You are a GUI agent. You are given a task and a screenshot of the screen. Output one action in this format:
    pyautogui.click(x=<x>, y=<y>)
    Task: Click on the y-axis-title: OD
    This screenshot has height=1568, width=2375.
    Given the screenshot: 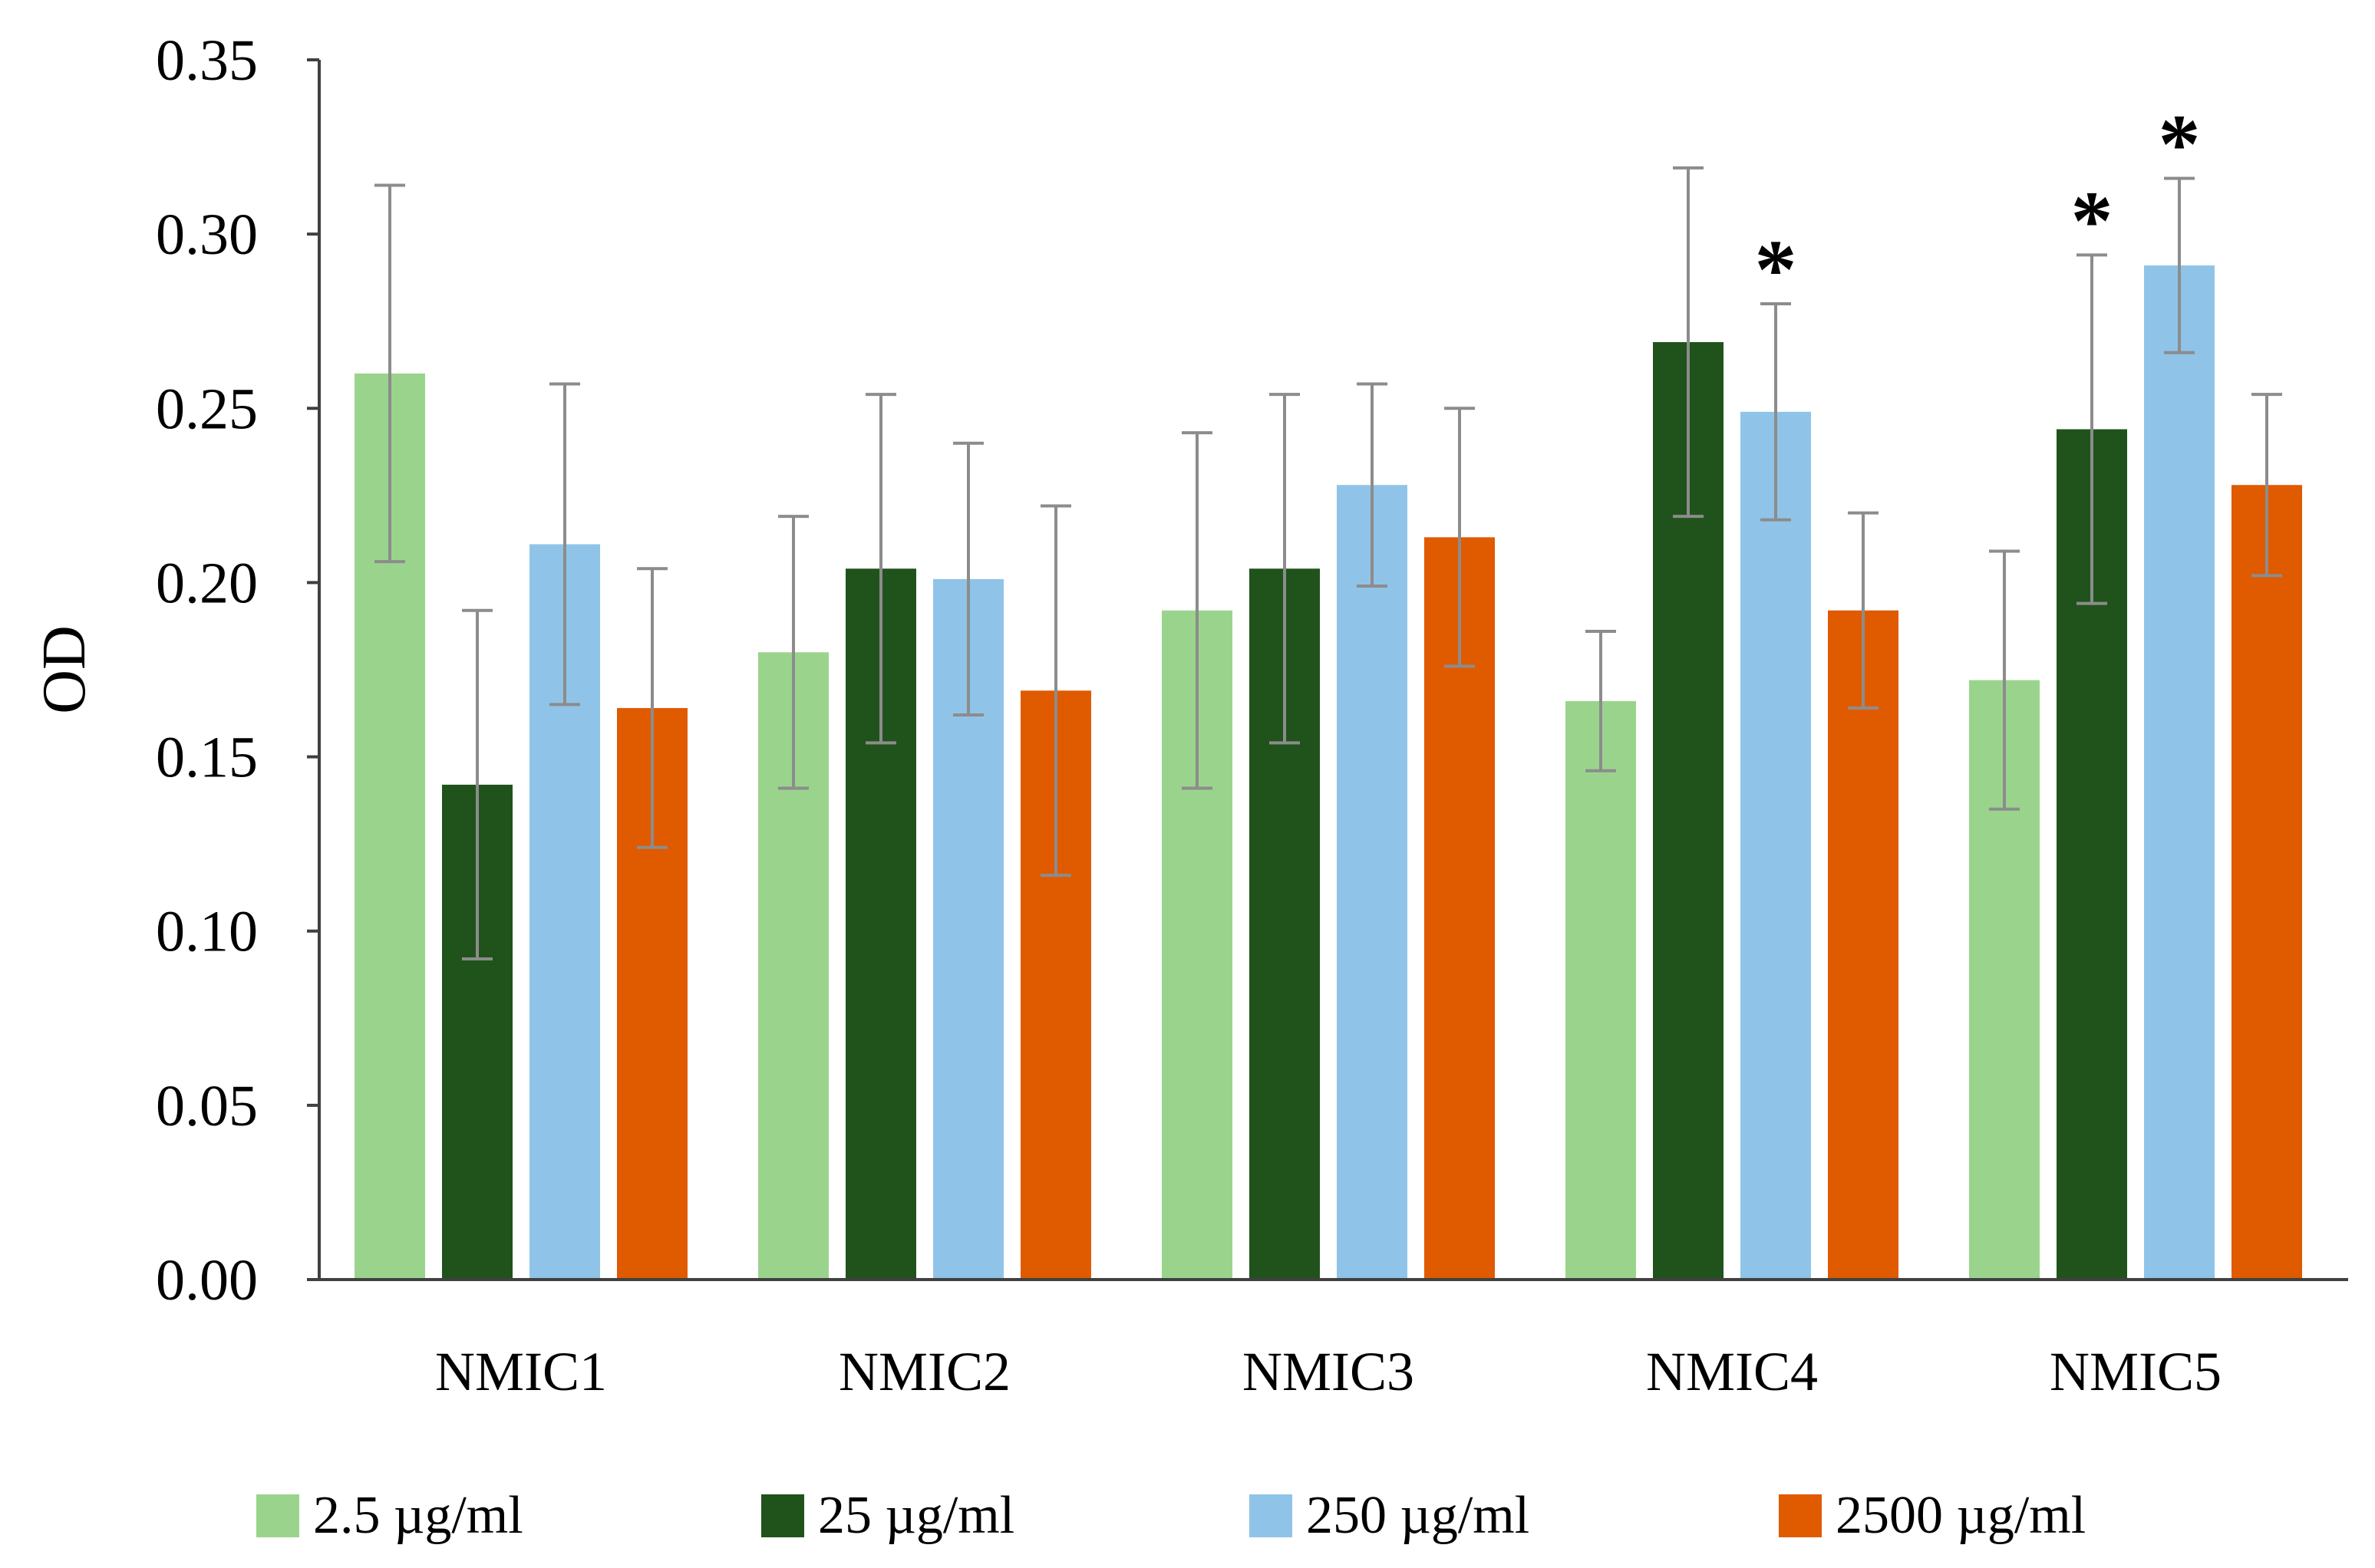 What is the action you would take?
    pyautogui.click(x=64, y=669)
    